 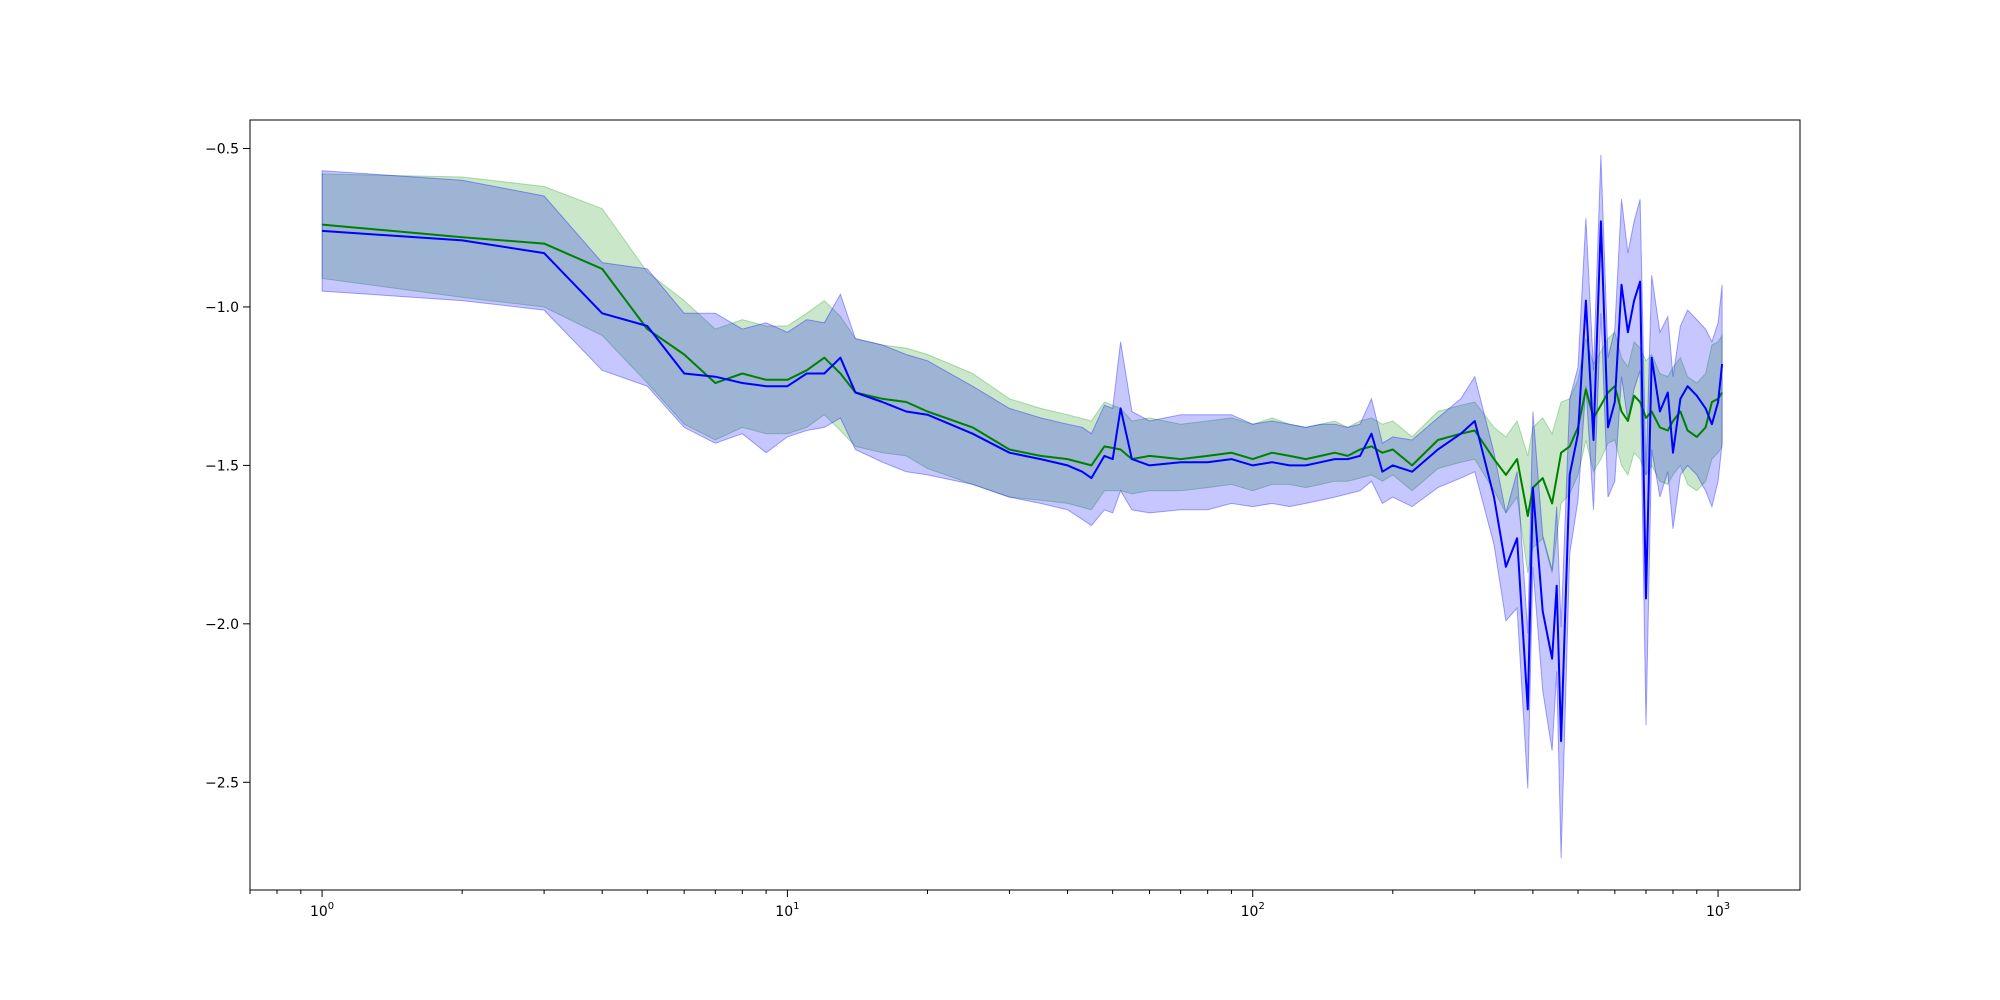 I want to click on y-axis: −0.5 −1.0 −1.5 −2.0 −2.5, so click(x=227, y=466).